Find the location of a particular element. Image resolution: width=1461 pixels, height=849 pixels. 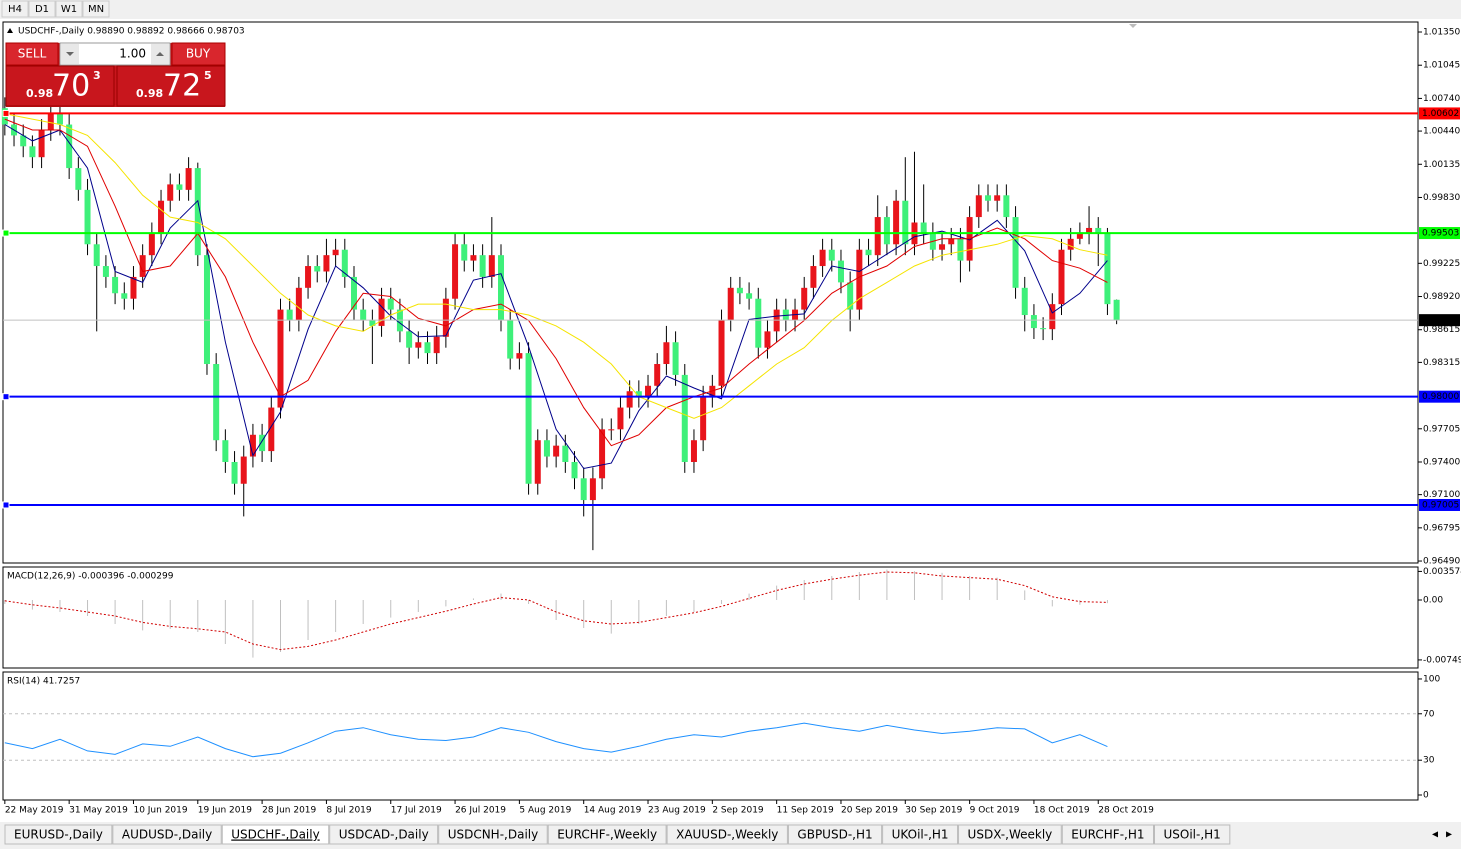

ask-box is located at coordinates (171, 86).